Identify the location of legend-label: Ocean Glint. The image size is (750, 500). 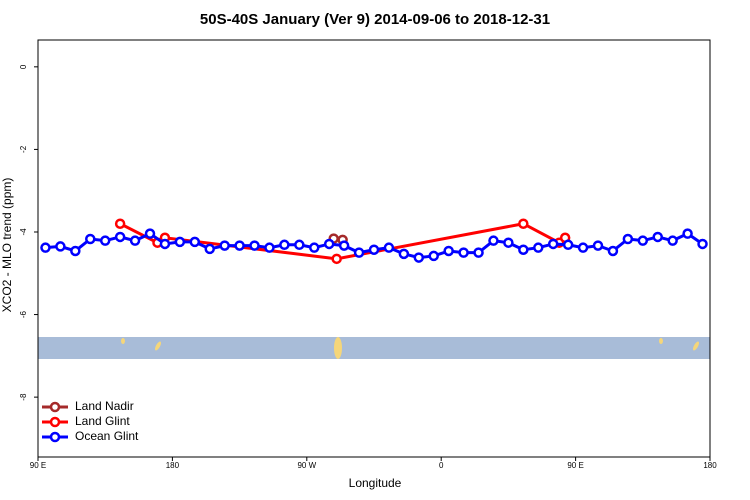
(107, 436).